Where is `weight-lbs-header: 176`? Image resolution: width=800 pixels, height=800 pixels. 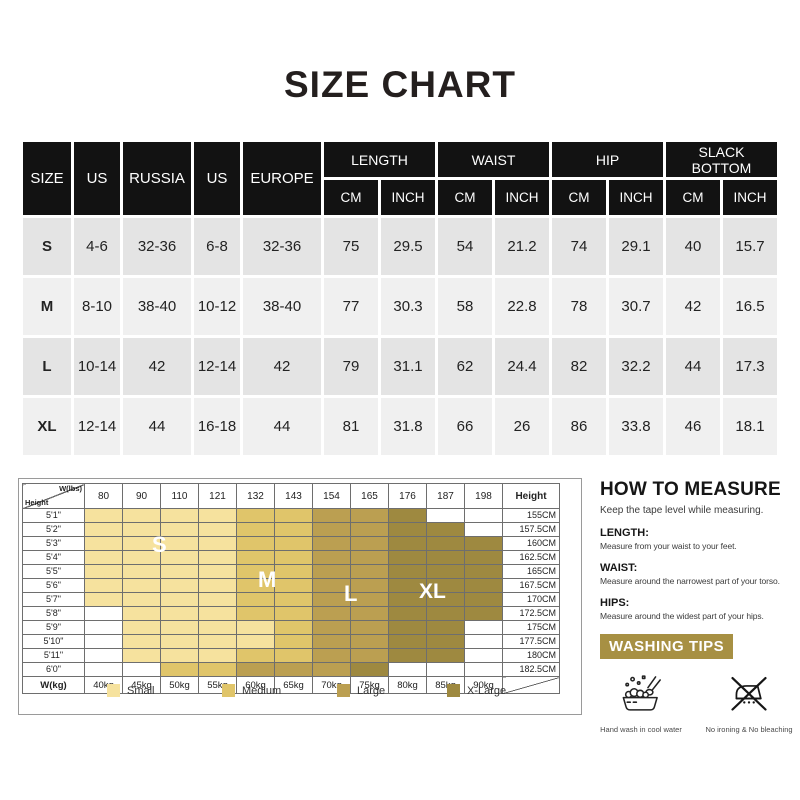 weight-lbs-header: 176 is located at coordinates (407, 496).